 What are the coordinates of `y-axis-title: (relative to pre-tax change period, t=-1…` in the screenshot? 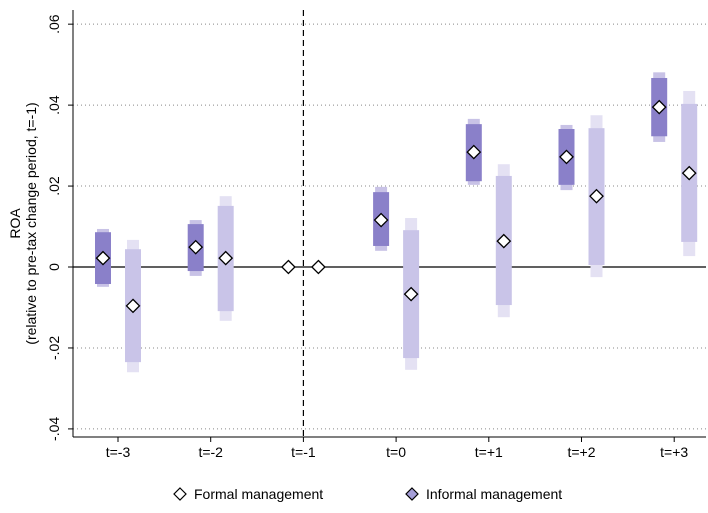 It's located at (31, 223).